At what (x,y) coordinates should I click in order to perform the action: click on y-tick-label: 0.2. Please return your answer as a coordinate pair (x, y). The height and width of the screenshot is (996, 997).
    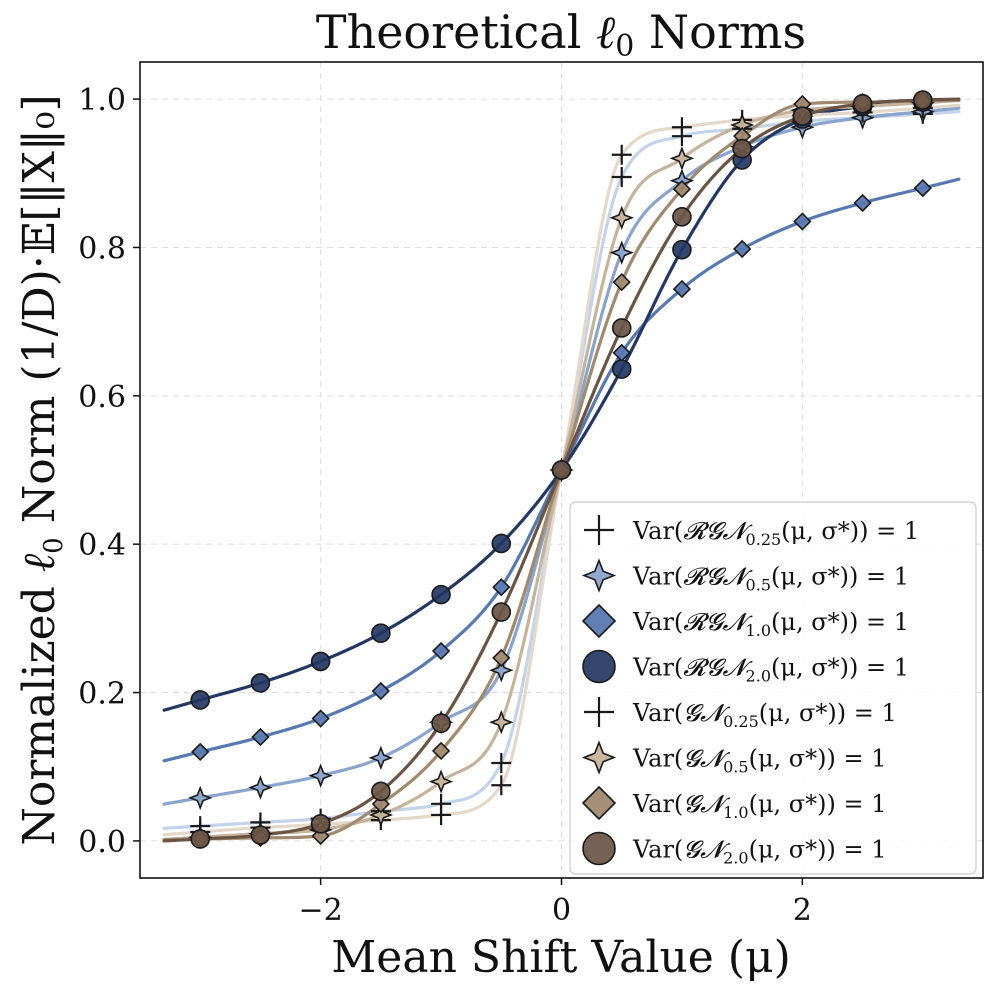
    Looking at the image, I should click on (102, 694).